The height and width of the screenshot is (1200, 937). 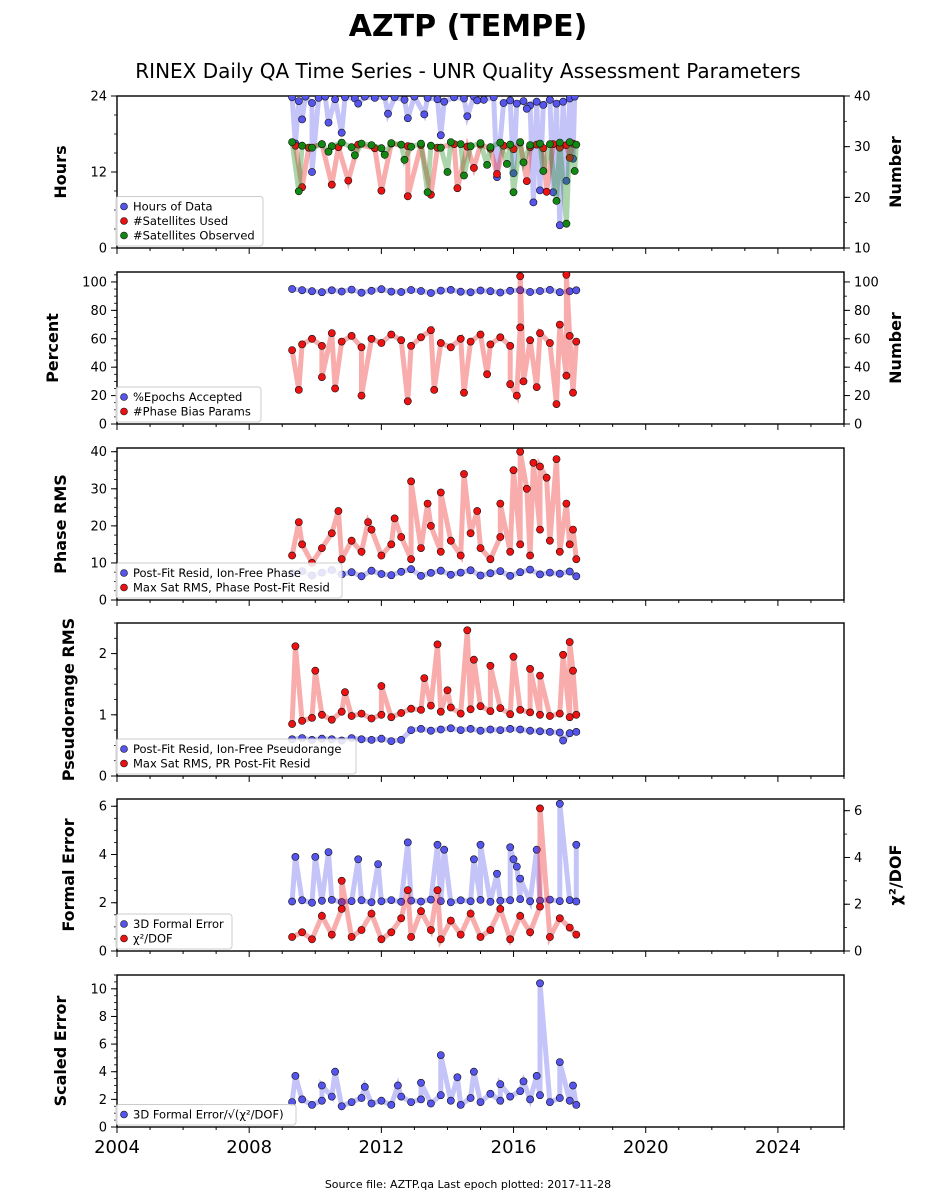 I want to click on y-tick-label: 6, so click(x=103, y=1045).